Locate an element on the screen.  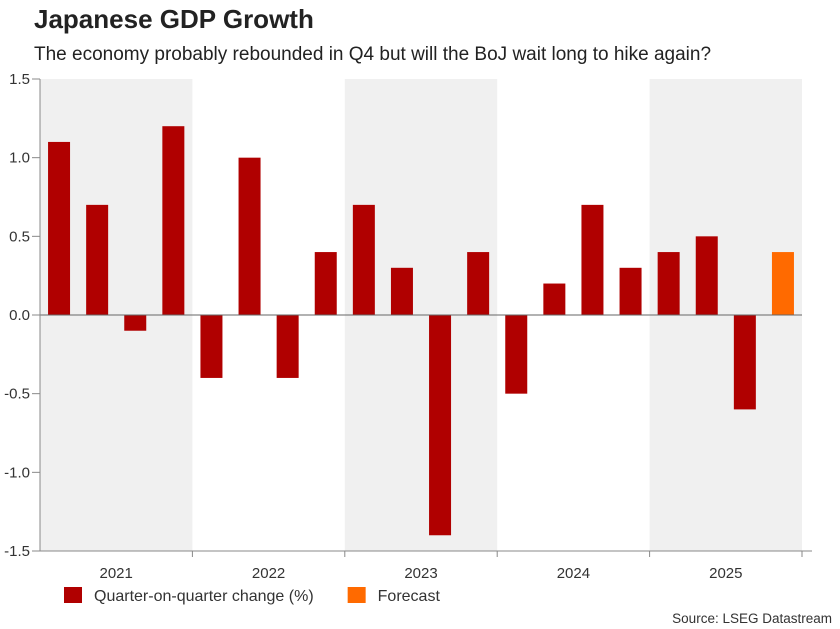
y-tick-label: -1.0 is located at coordinates (17, 472).